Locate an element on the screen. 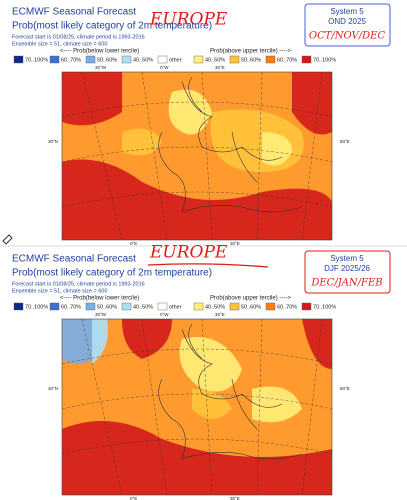  handwritten-months: DEC/JAN/FEB is located at coordinates (346, 283).